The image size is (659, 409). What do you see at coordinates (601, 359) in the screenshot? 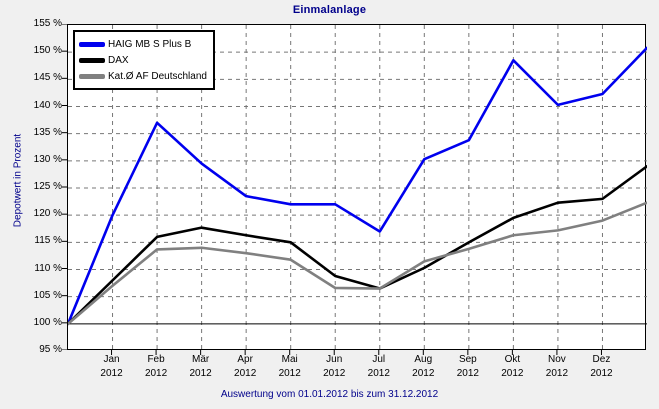
I see `x-tick-month: Dez` at bounding box center [601, 359].